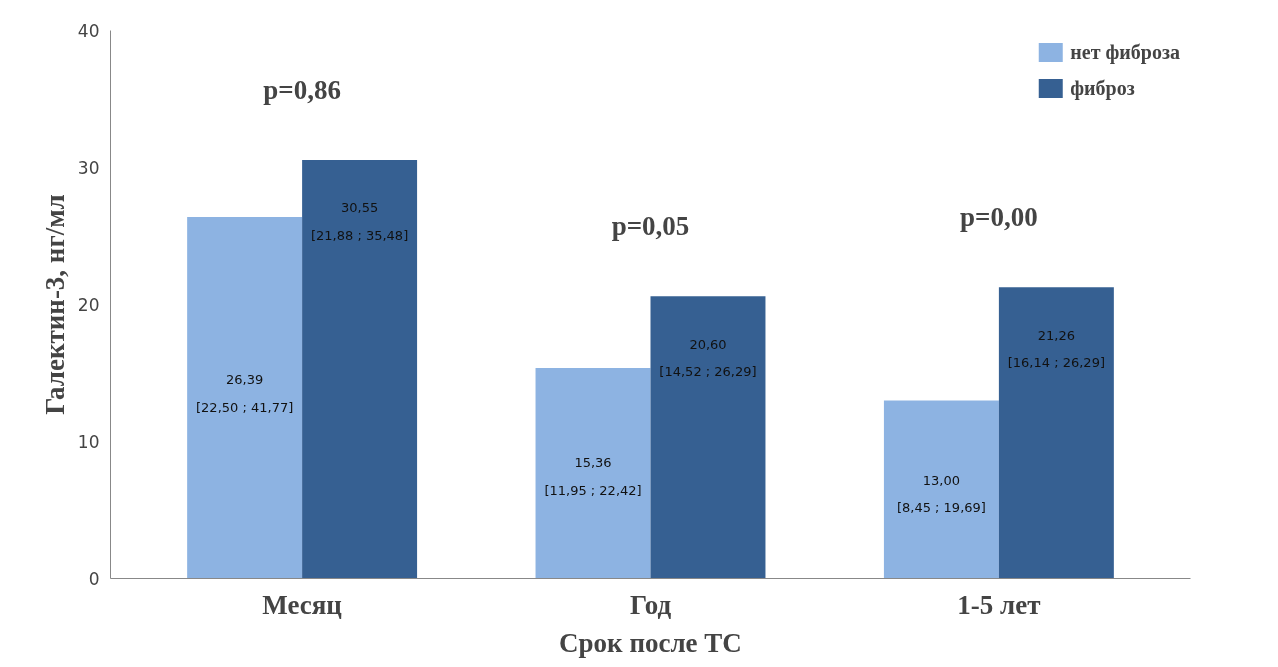  I want to click on x-axis-title: Срок после ТС, so click(650, 642).